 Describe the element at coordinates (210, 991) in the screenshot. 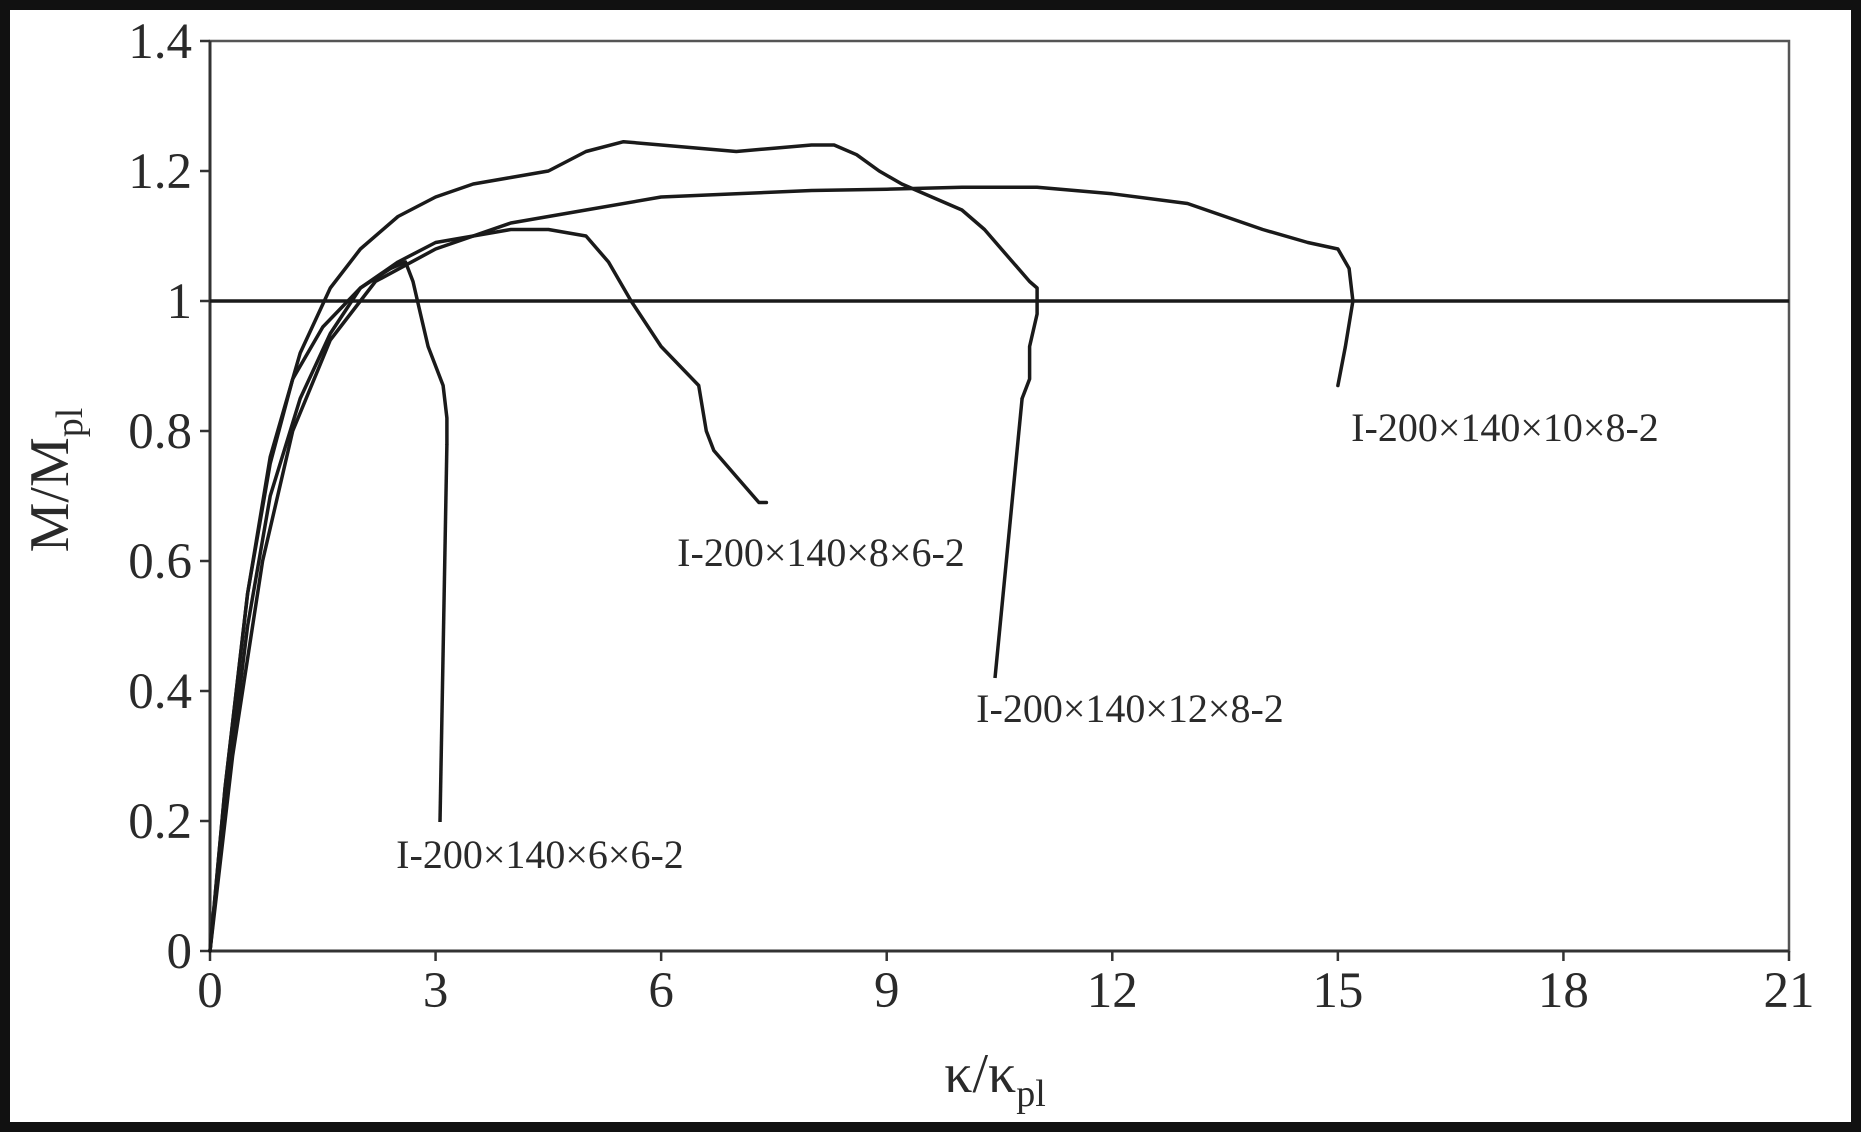

I see `x-tick-label: 0` at that location.